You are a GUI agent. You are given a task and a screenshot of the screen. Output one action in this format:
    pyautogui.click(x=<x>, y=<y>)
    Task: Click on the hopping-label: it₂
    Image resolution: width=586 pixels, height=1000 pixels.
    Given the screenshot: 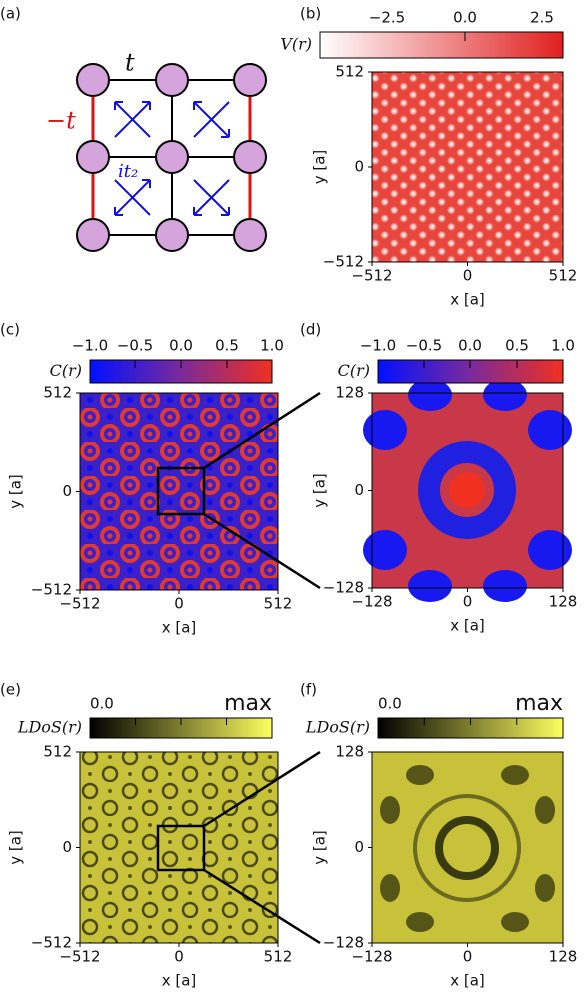 What is the action you would take?
    pyautogui.click(x=128, y=171)
    